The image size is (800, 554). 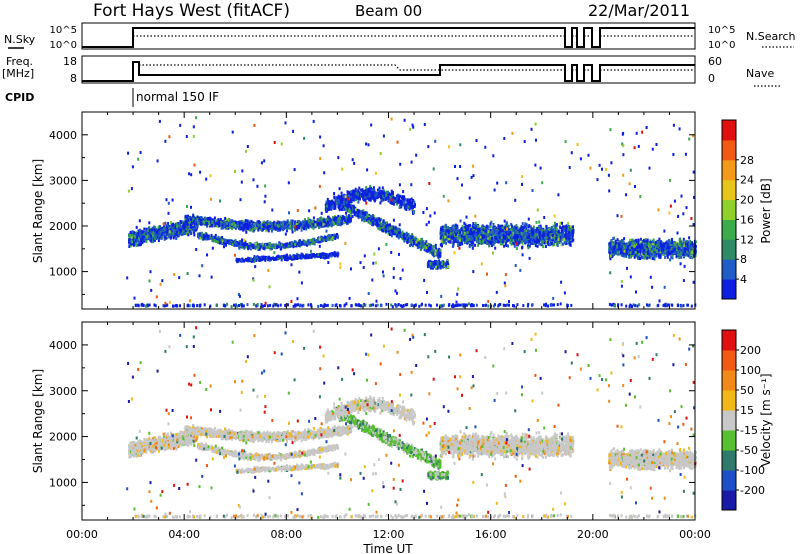 What do you see at coordinates (177, 97) in the screenshot?
I see `cpid-mode-text: normal 150 IF` at bounding box center [177, 97].